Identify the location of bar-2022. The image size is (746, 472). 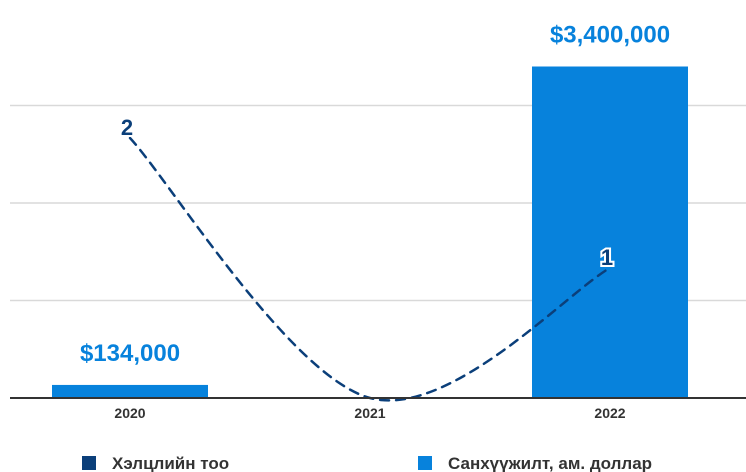
(610, 232).